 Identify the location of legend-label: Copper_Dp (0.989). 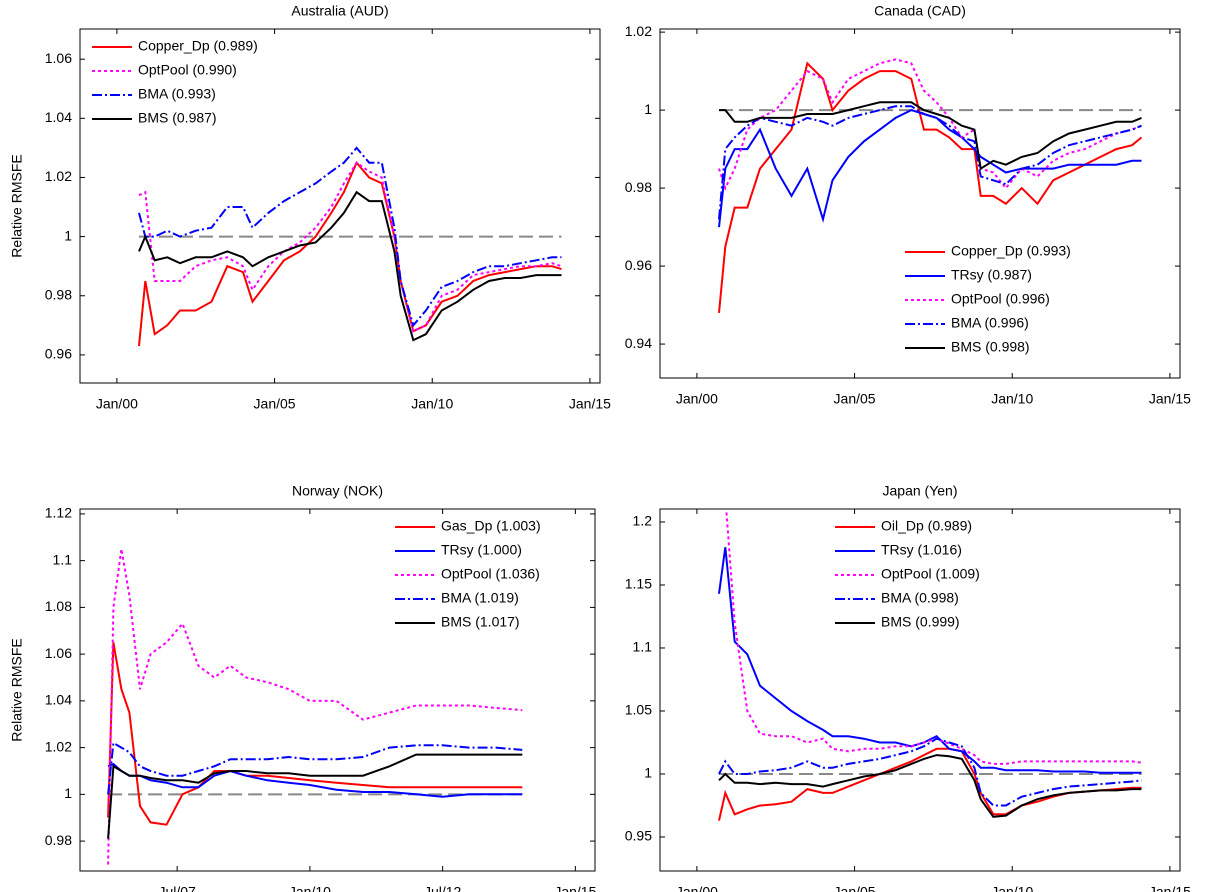
(198, 46).